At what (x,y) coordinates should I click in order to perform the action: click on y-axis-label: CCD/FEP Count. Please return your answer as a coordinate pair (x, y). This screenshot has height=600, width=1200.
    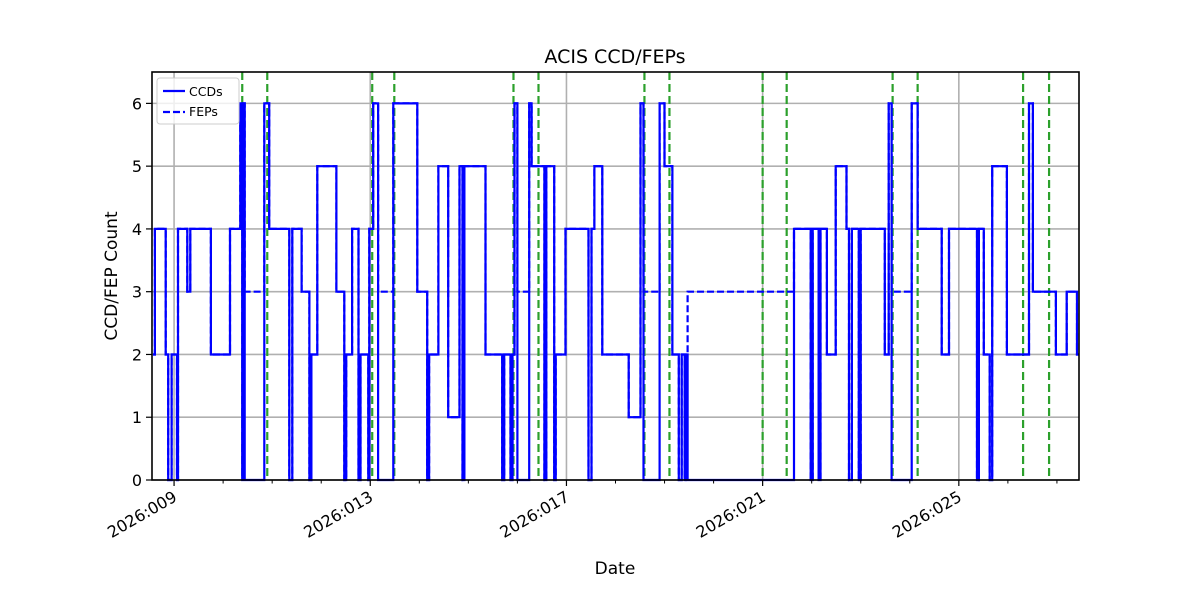
    Looking at the image, I should click on (112, 276).